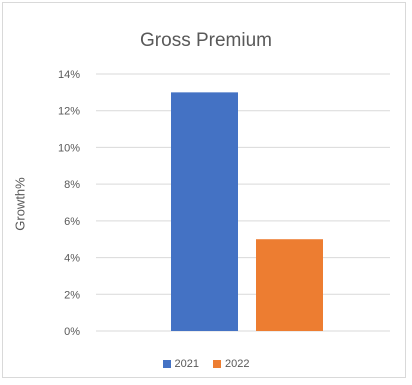  What do you see at coordinates (217, 364) in the screenshot?
I see `legend-swatch-2022` at bounding box center [217, 364].